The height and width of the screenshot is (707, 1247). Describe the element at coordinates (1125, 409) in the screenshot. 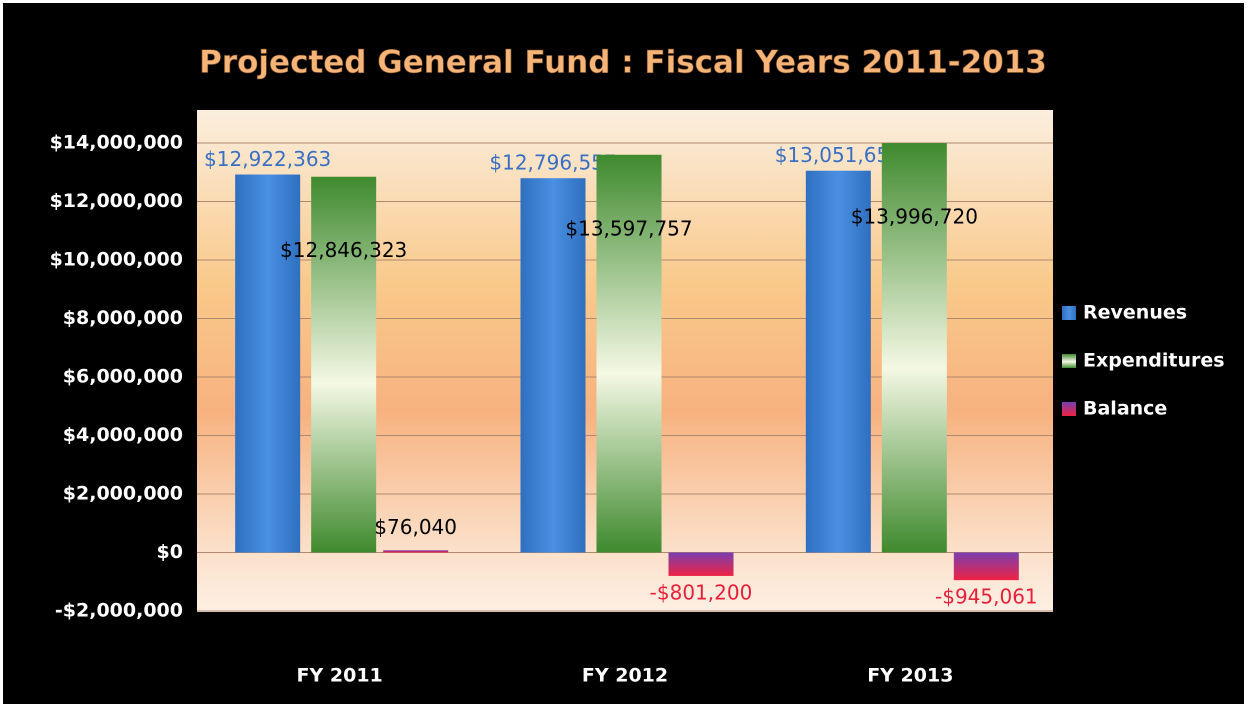

I see `legend-label: Balance` at that location.